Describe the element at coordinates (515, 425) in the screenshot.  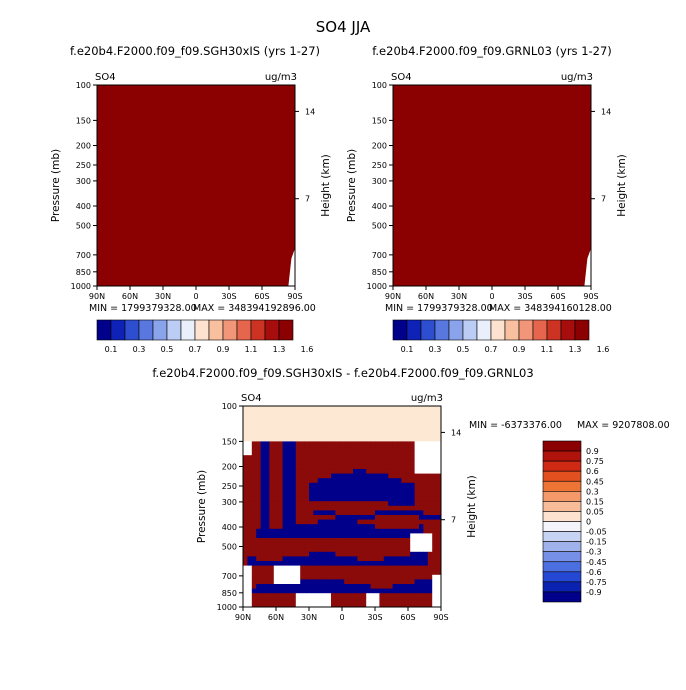
I see `panel3-min-label: MIN = -6373376.00` at that location.